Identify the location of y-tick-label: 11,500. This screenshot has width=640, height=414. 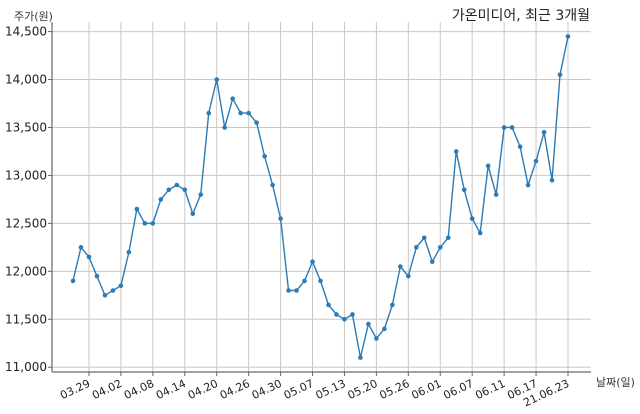
(26, 319).